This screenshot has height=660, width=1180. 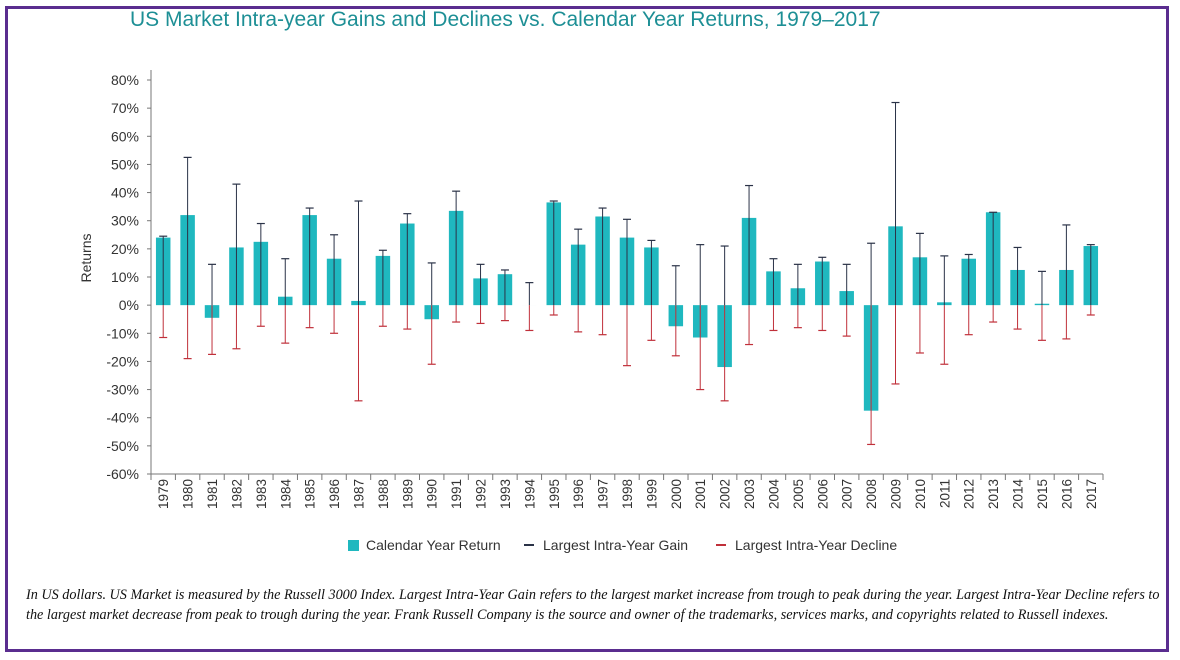 I want to click on x-tick-label: 2011, so click(x=944, y=493).